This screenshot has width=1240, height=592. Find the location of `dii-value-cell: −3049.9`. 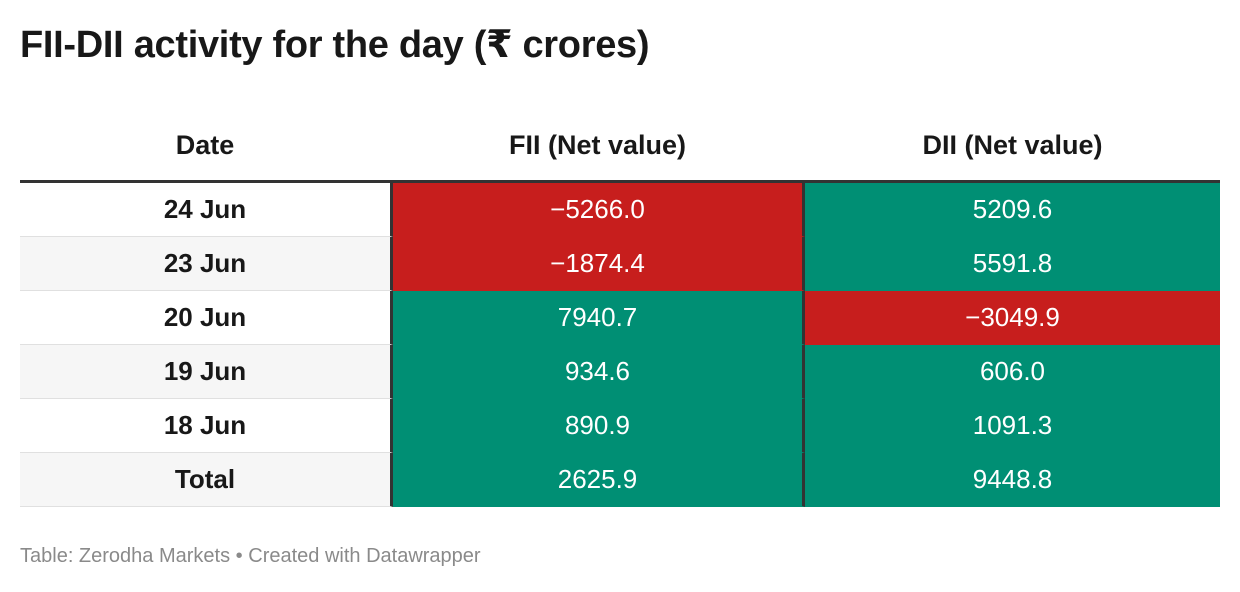

dii-value-cell: −3049.9 is located at coordinates (1012, 318).